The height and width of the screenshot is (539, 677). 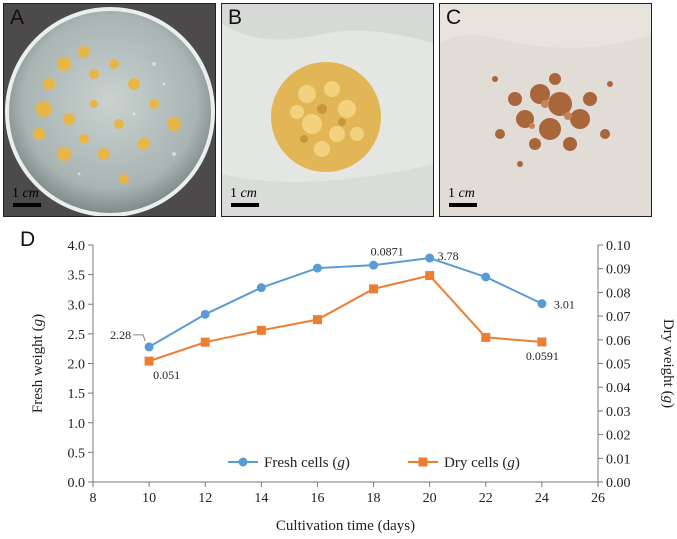 I want to click on scale-text-c: 1 cm, so click(x=461, y=194).